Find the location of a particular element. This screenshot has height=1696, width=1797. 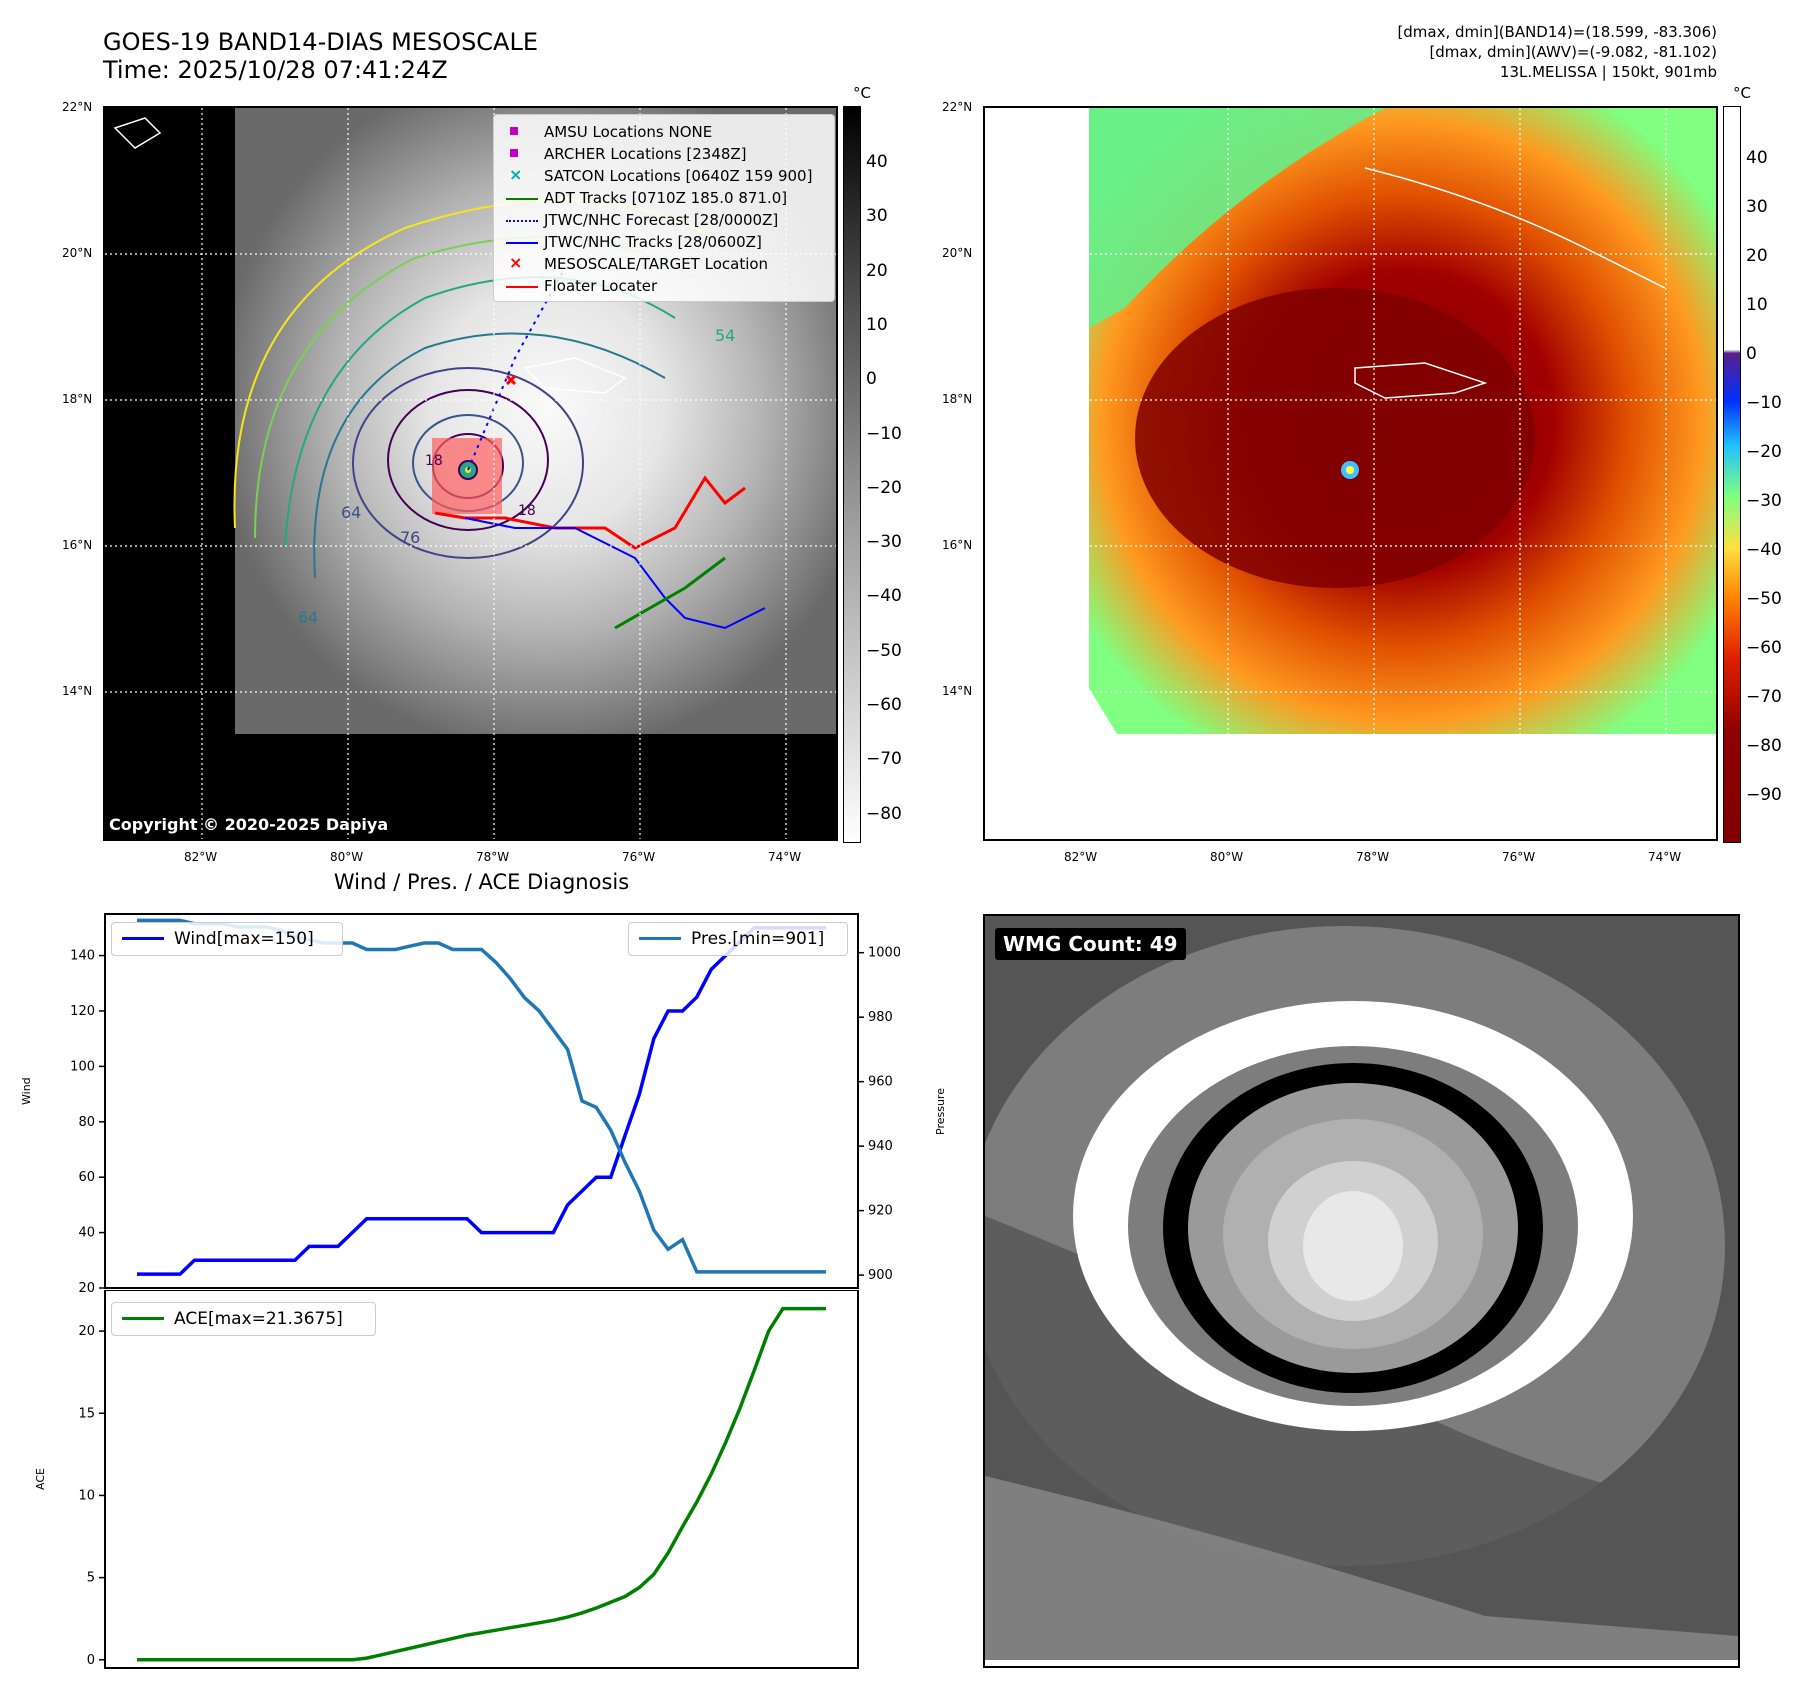

lat-tick: 20°N is located at coordinates (77, 253).